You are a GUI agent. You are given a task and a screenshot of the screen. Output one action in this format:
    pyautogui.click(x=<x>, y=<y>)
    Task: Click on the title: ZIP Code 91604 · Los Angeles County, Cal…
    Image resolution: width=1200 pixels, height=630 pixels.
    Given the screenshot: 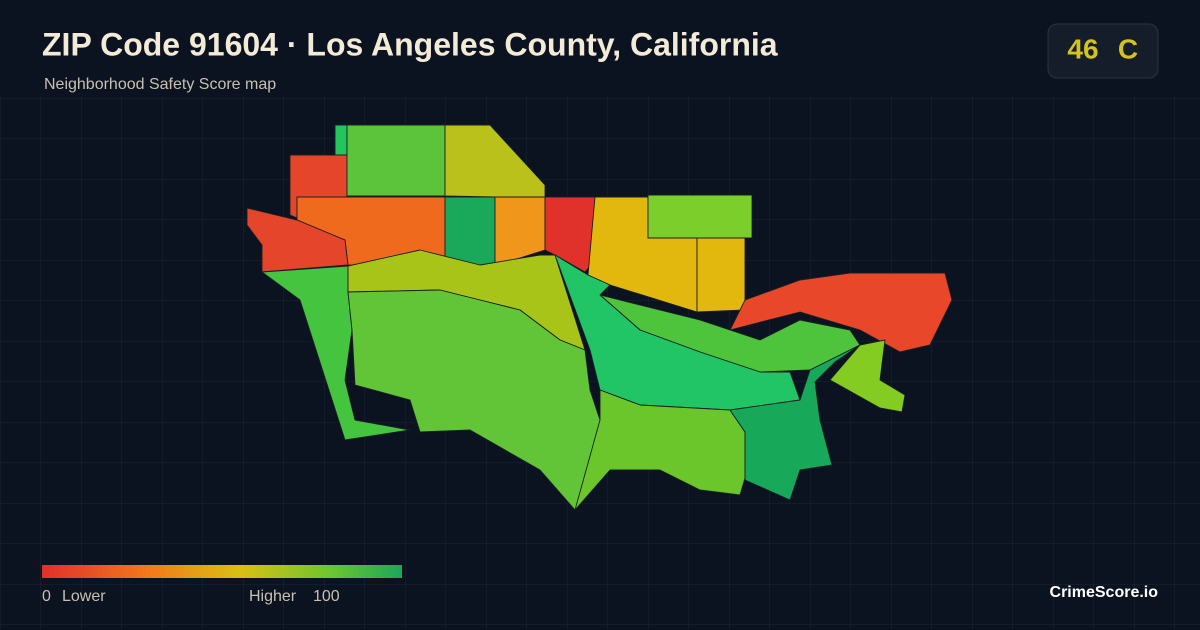 What is the action you would take?
    pyautogui.click(x=410, y=44)
    